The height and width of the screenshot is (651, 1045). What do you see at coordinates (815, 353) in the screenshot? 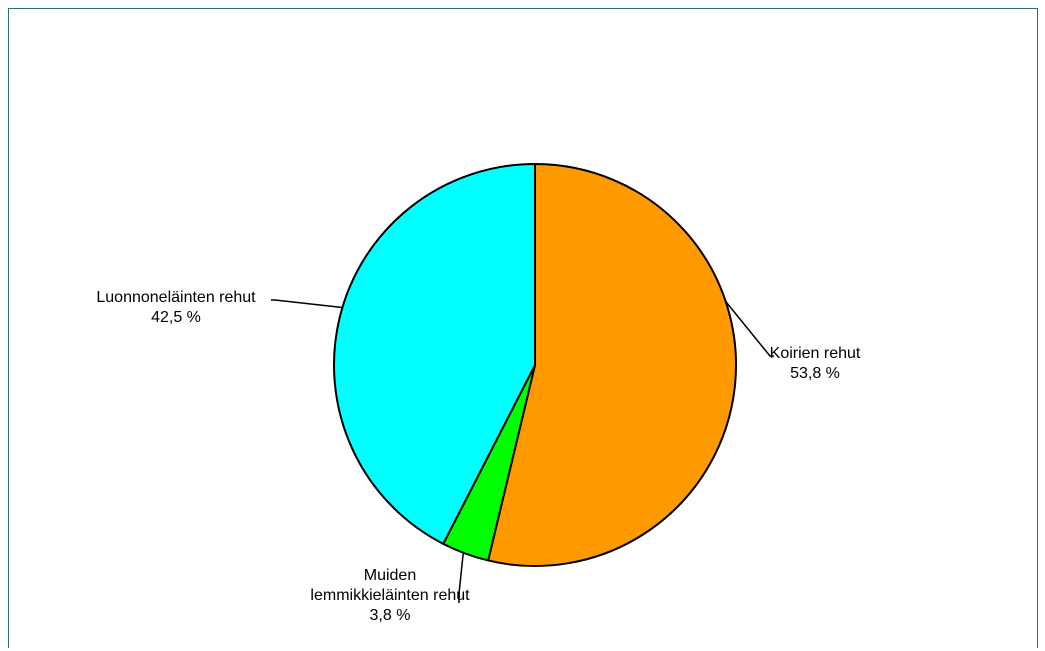
I see `slice-name-label-1: Koirien rehut` at bounding box center [815, 353].